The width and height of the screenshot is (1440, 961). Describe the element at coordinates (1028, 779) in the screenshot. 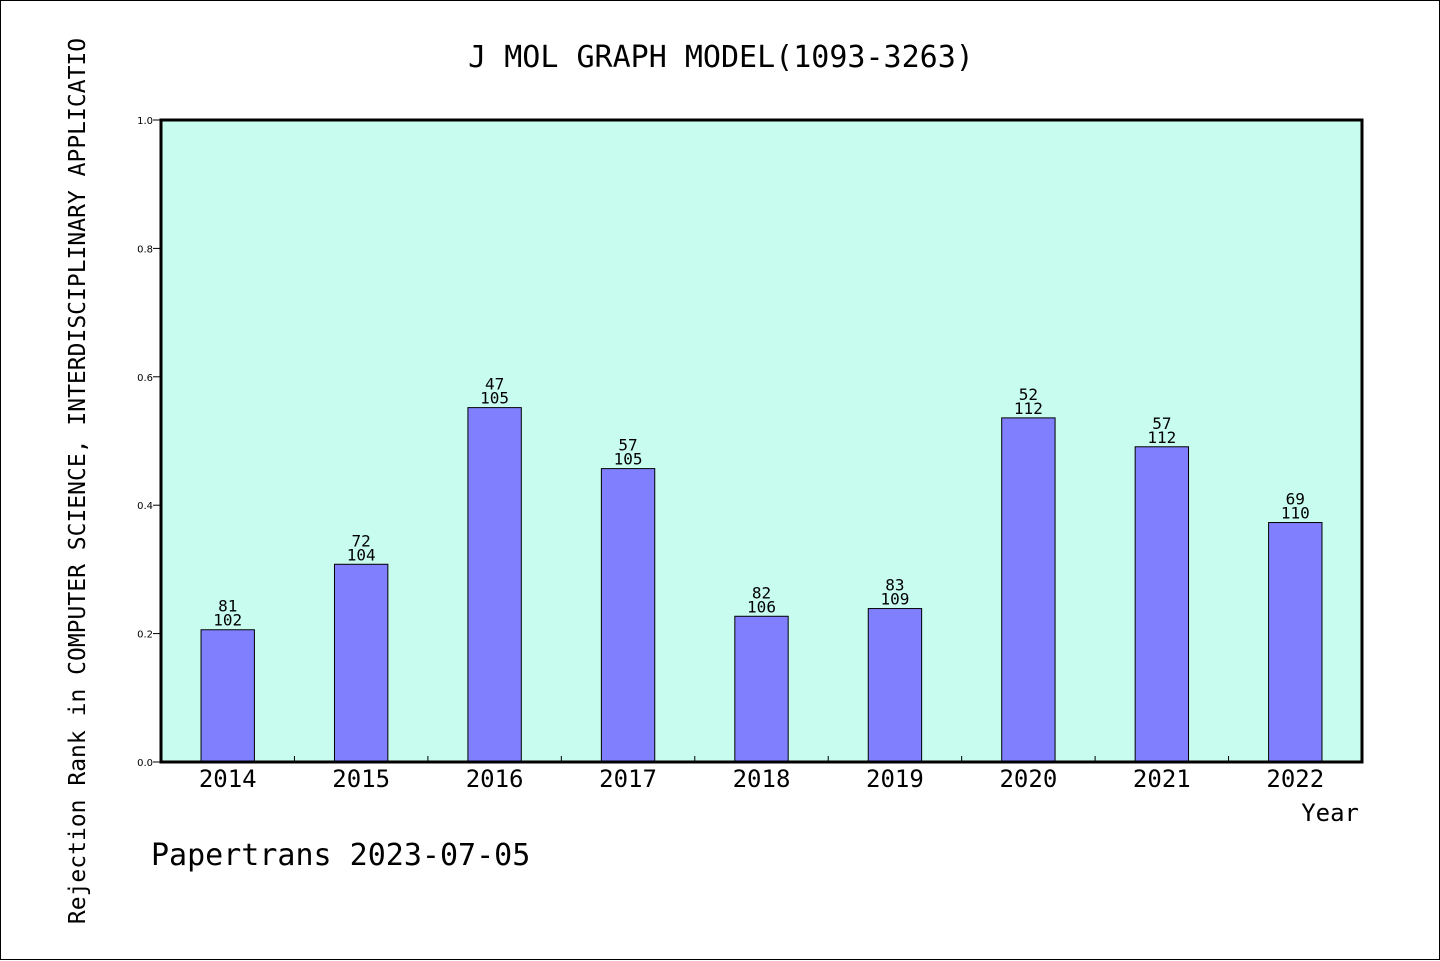

I see `x-tick-label: 2020` at that location.